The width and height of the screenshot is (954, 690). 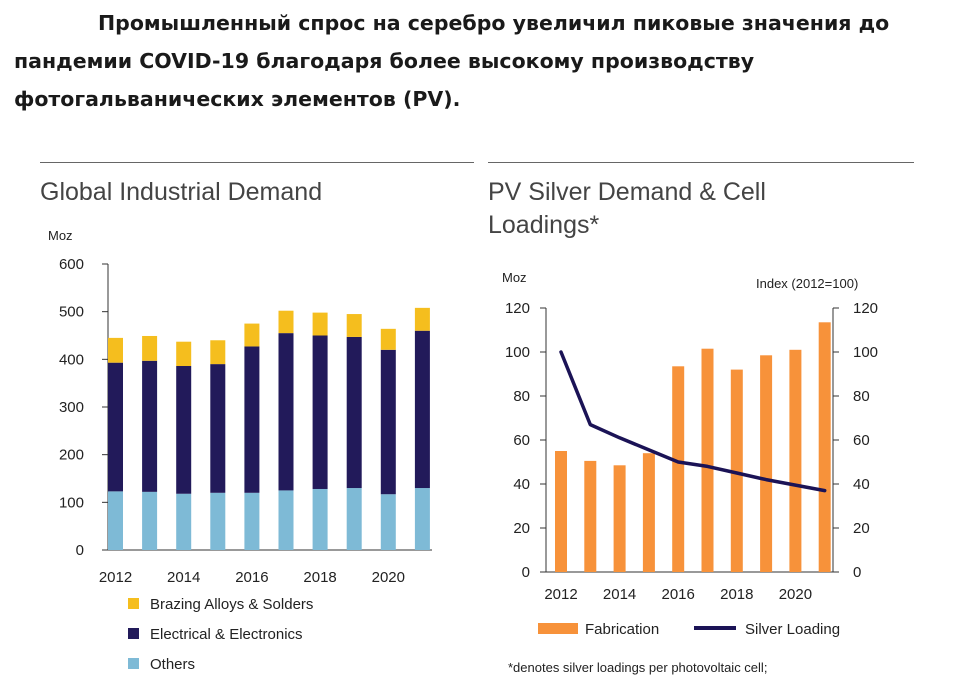 What do you see at coordinates (560, 594) in the screenshot?
I see `right-x-tick-label: 2012` at bounding box center [560, 594].